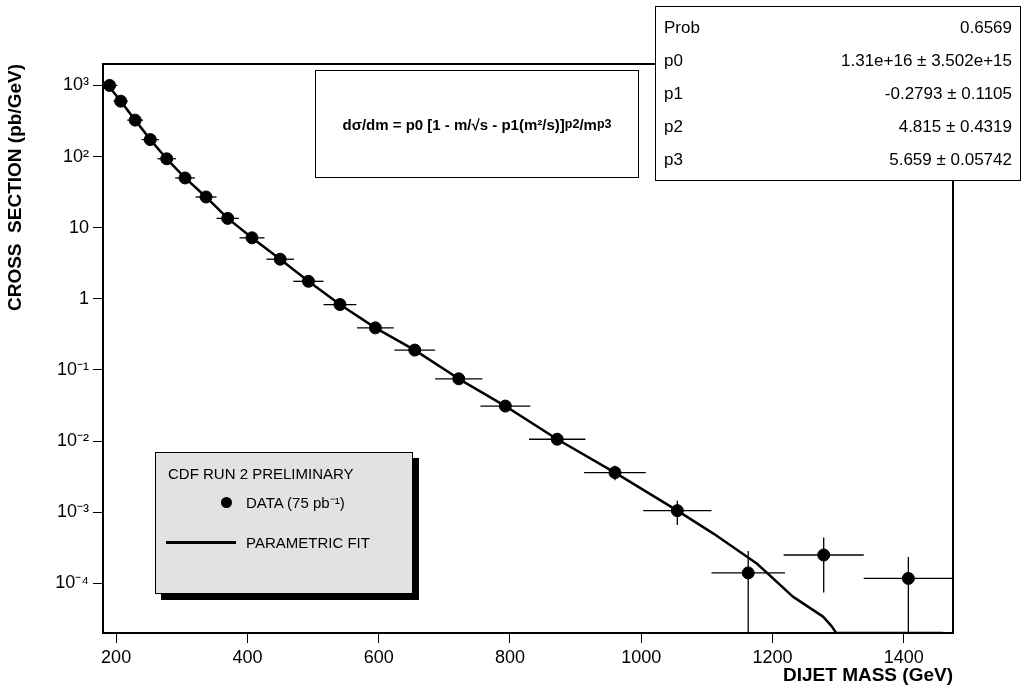 The height and width of the screenshot is (691, 1026). I want to click on y-tick-label: 1, so click(83, 297).